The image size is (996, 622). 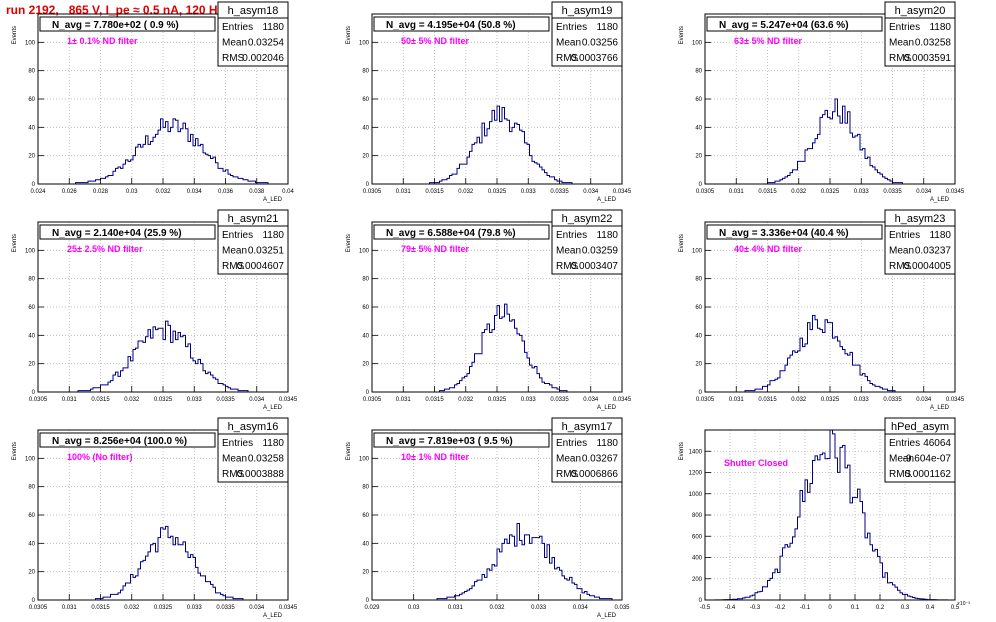 What do you see at coordinates (132, 192) in the screenshot?
I see `x-tick-label: 0.03` at bounding box center [132, 192].